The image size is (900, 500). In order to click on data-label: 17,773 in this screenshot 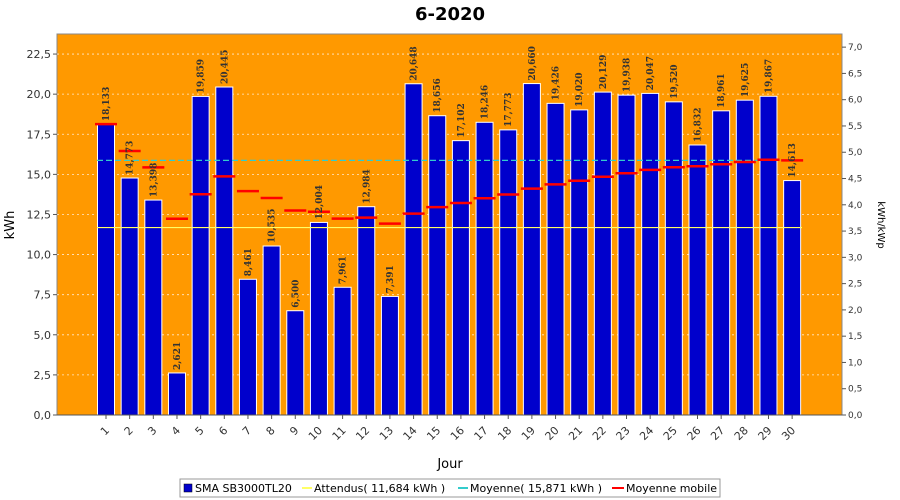, I will do `click(509, 109)`.